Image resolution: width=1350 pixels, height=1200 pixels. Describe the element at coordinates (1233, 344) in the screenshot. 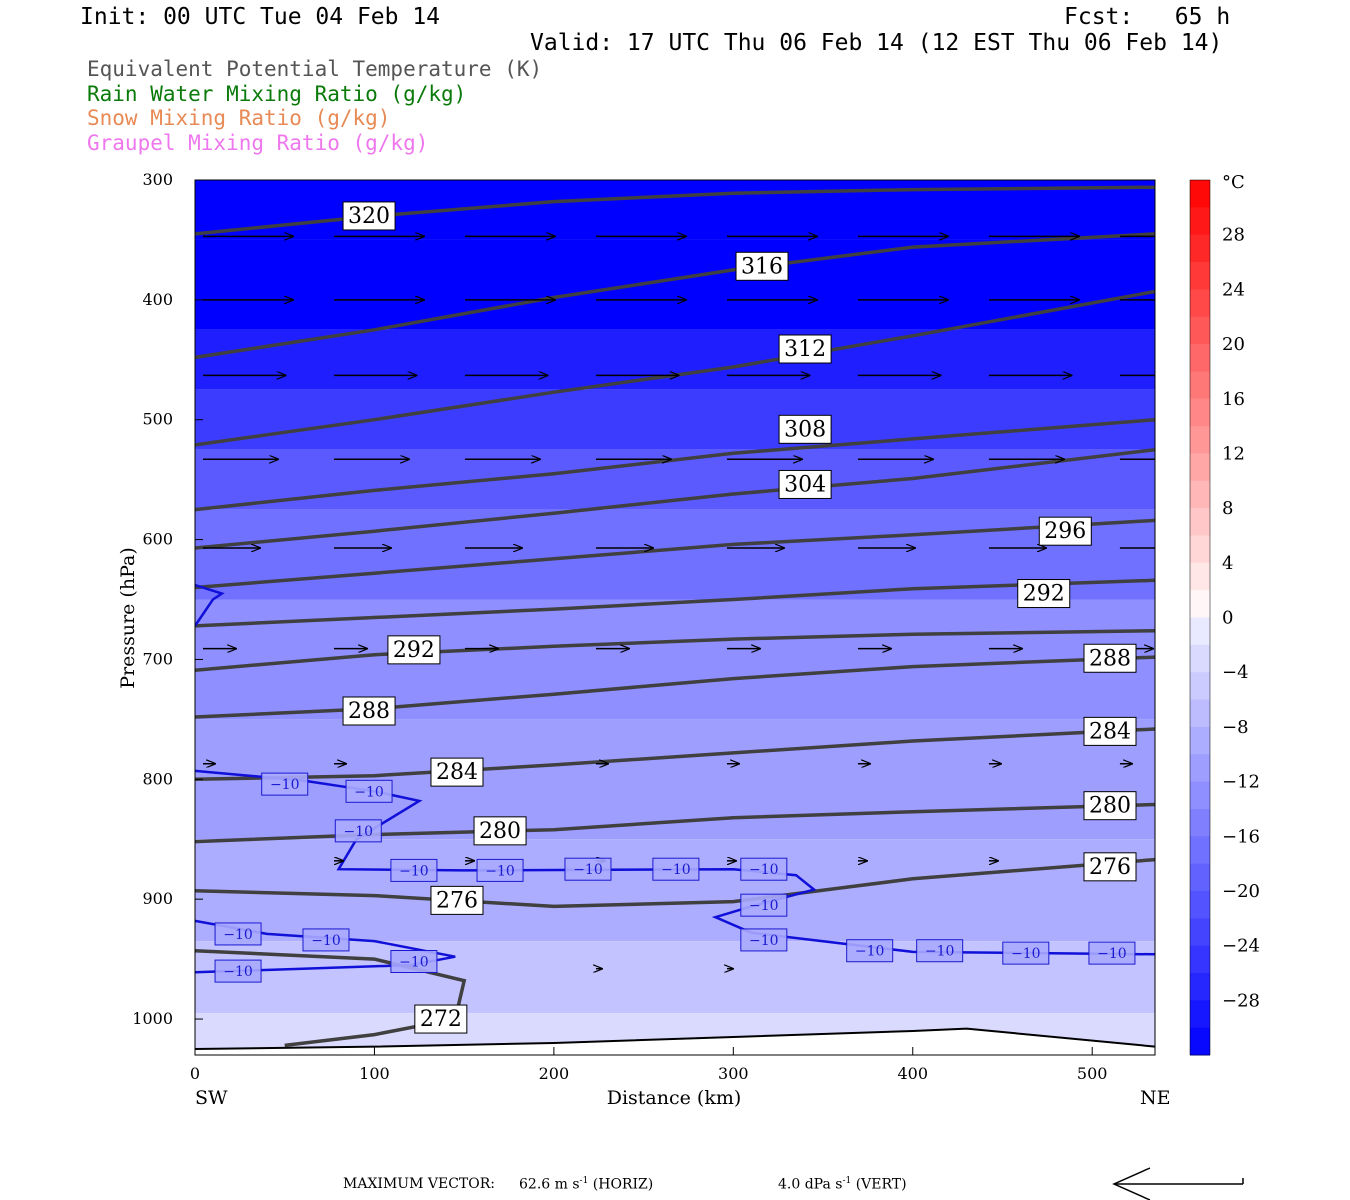

I see `colorbar-label: 20` at that location.